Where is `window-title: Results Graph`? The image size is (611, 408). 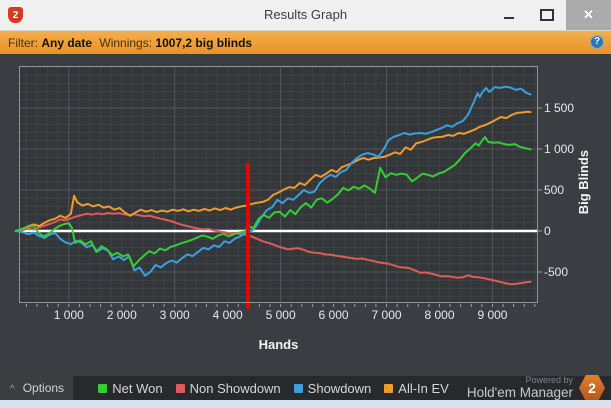 window-title: Results Graph is located at coordinates (305, 14).